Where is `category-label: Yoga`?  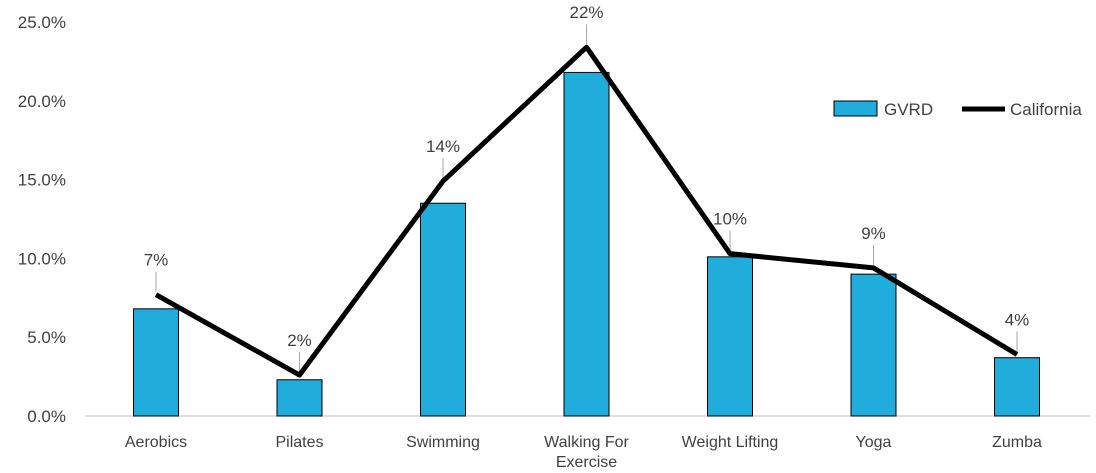
category-label: Yoga is located at coordinates (874, 442).